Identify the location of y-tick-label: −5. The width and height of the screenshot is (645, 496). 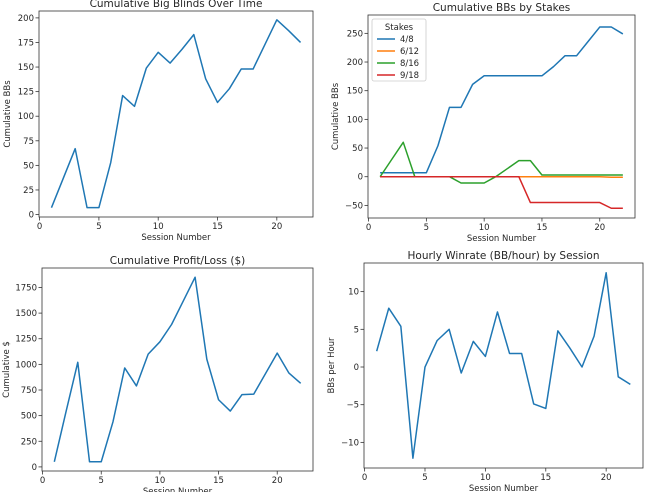
(352, 406).